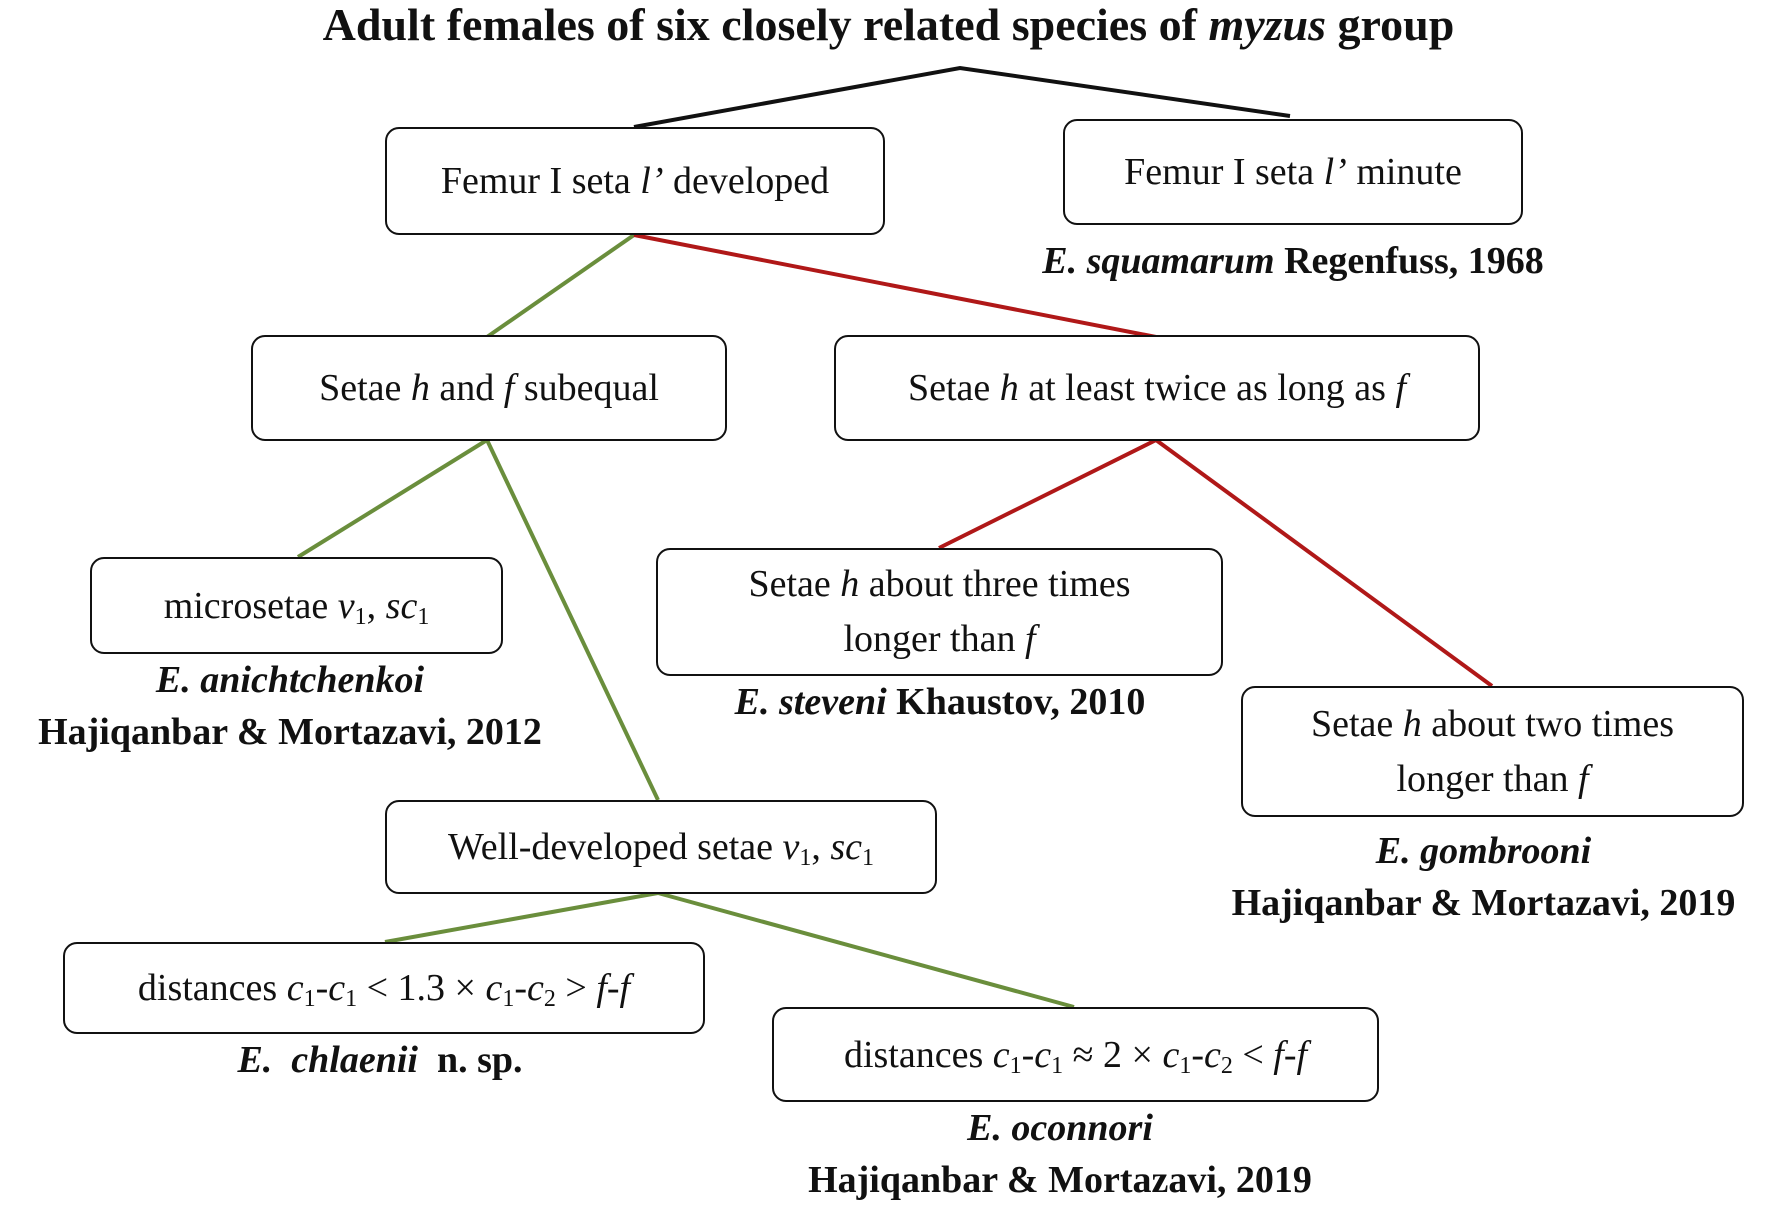 This screenshot has width=1777, height=1206. Describe the element at coordinates (1113, 1054) in the screenshot. I see `text-fragment: ≈ 2 ×` at that location.